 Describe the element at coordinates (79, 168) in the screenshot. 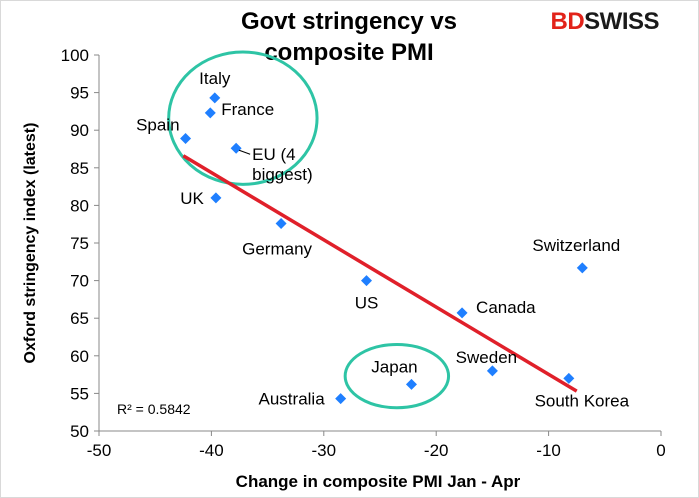

I see `y-tick-label: 85` at that location.